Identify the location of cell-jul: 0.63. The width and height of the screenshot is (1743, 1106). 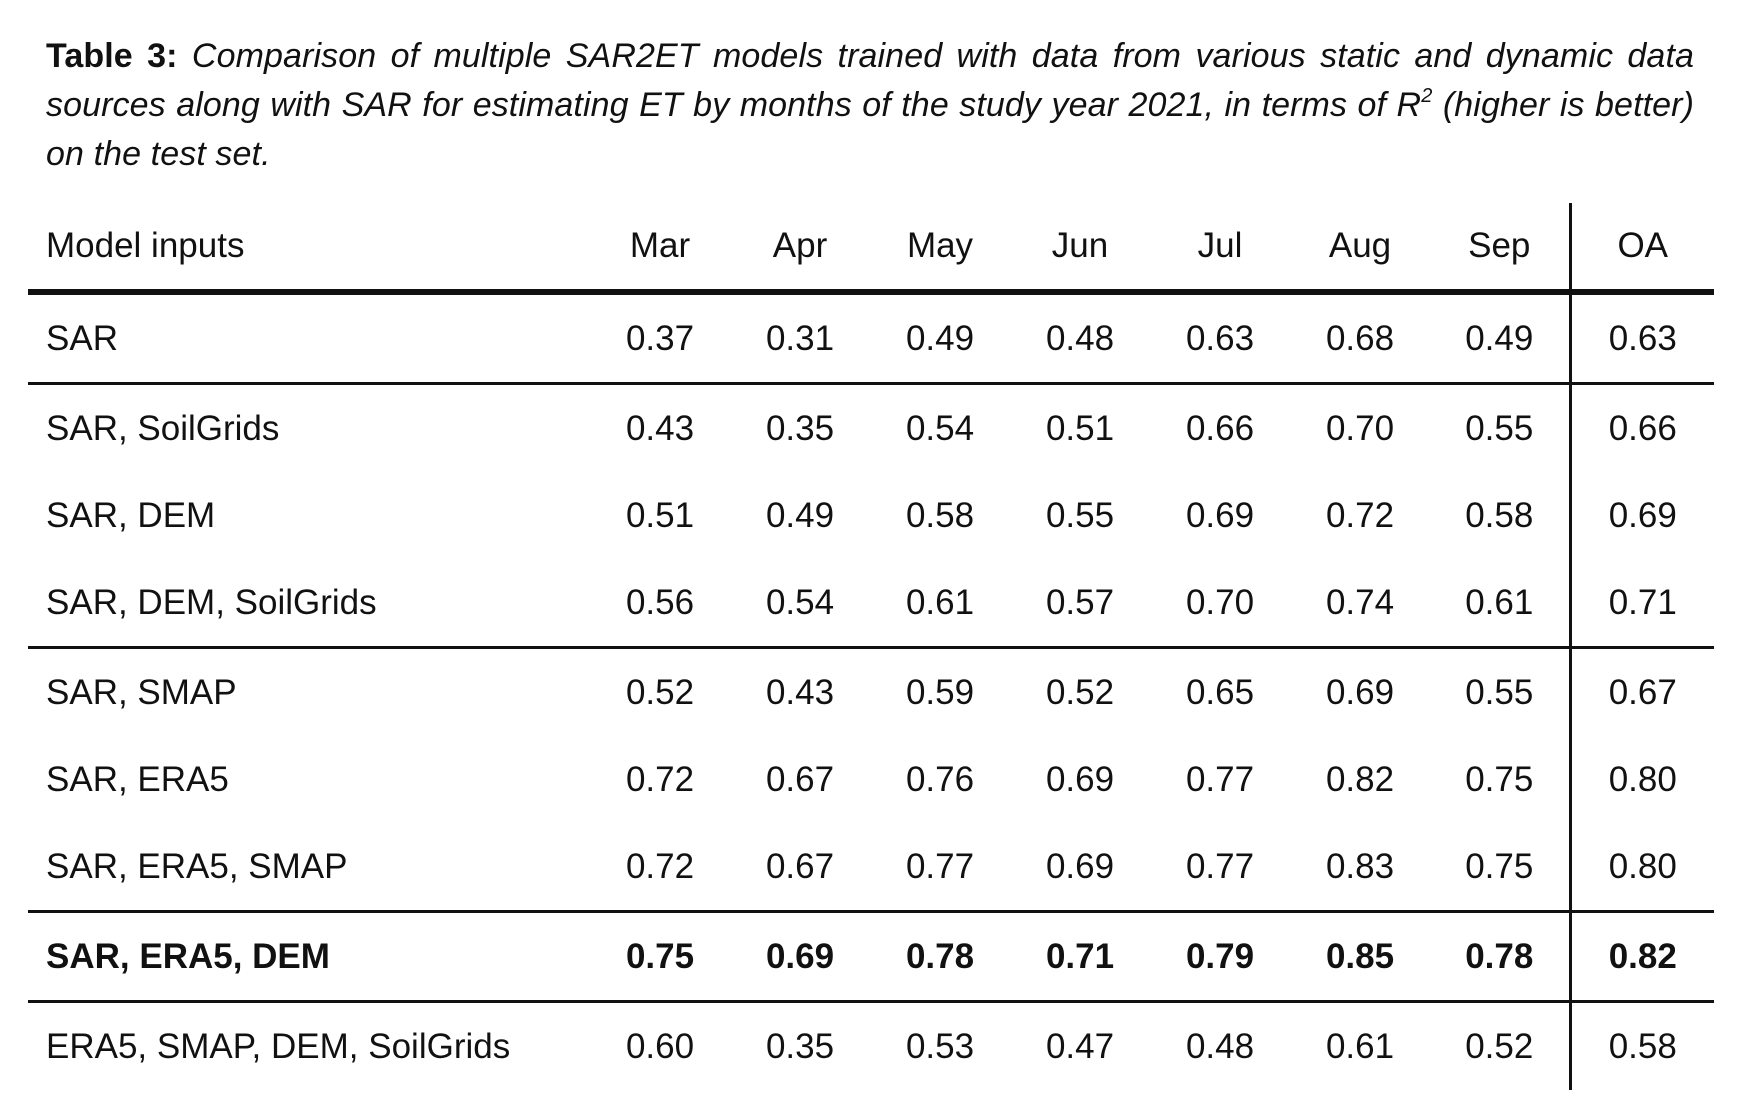
(1220, 336).